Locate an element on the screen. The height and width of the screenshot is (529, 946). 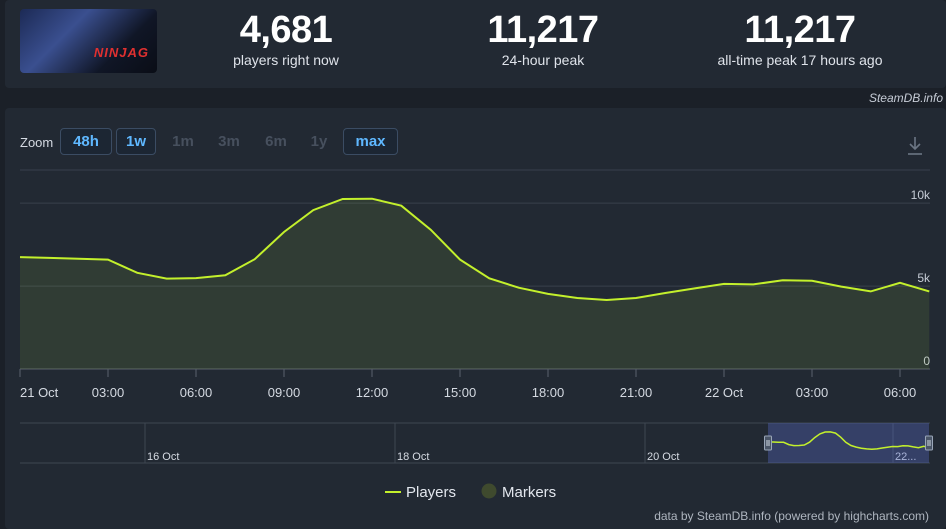
navigator-series-line is located at coordinates (848, 440).